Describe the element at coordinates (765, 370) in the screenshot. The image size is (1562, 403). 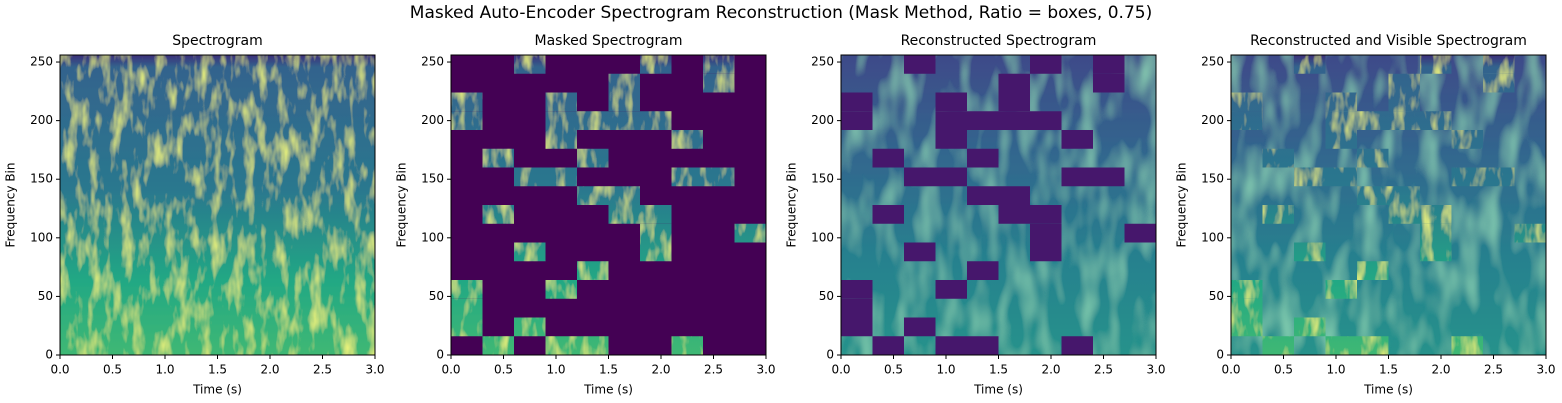
I see `x-tick-label: 3.0` at that location.